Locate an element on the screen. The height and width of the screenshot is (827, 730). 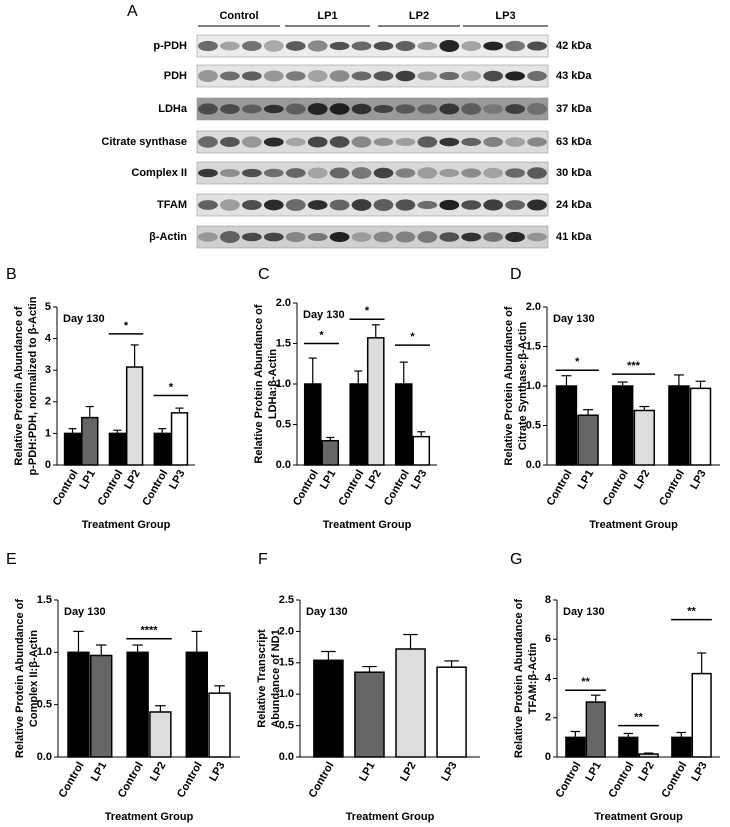
size-label: 30 kDa is located at coordinates (574, 173).